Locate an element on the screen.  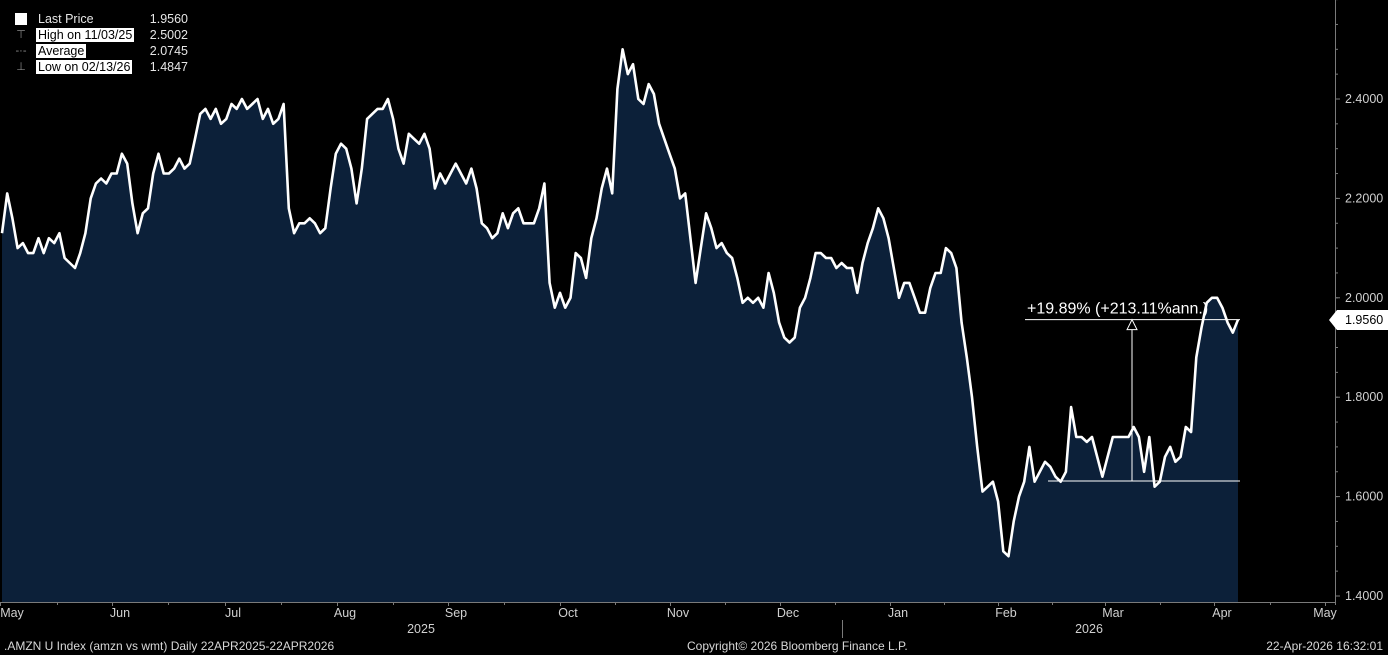
annotation-label: +19.89% (+213.11%ann.) is located at coordinates (1117, 309).